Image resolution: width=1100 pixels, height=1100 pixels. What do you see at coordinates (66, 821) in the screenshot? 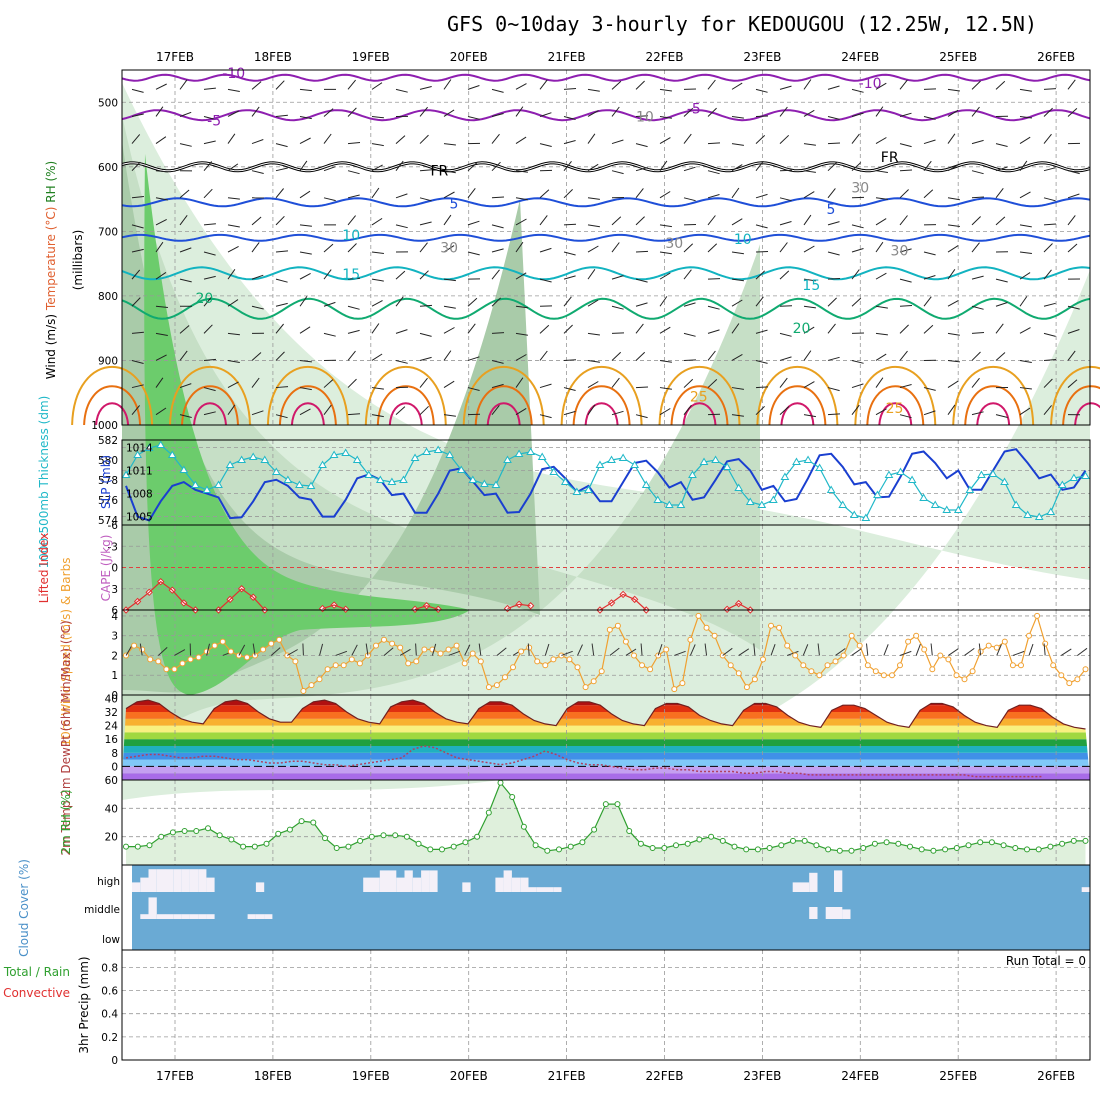
I see `rh-axis-label: 2m RH (%)` at bounding box center [66, 821].